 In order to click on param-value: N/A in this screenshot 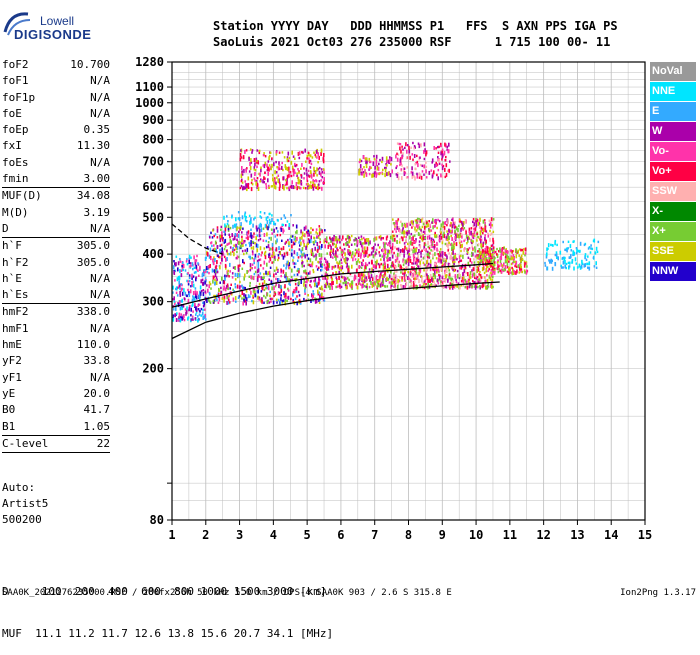, I will do `click(100, 295)`.